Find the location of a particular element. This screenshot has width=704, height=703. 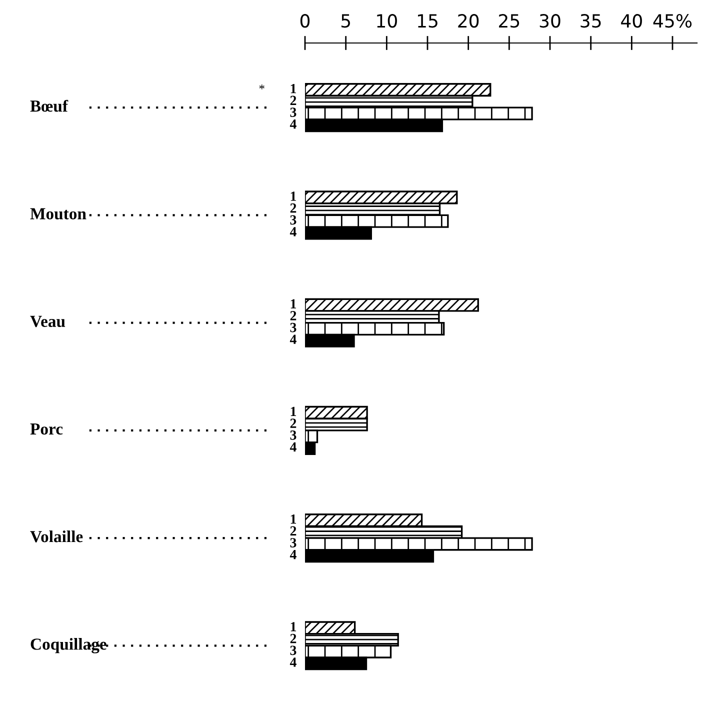

series-label: 2 is located at coordinates (293, 100).